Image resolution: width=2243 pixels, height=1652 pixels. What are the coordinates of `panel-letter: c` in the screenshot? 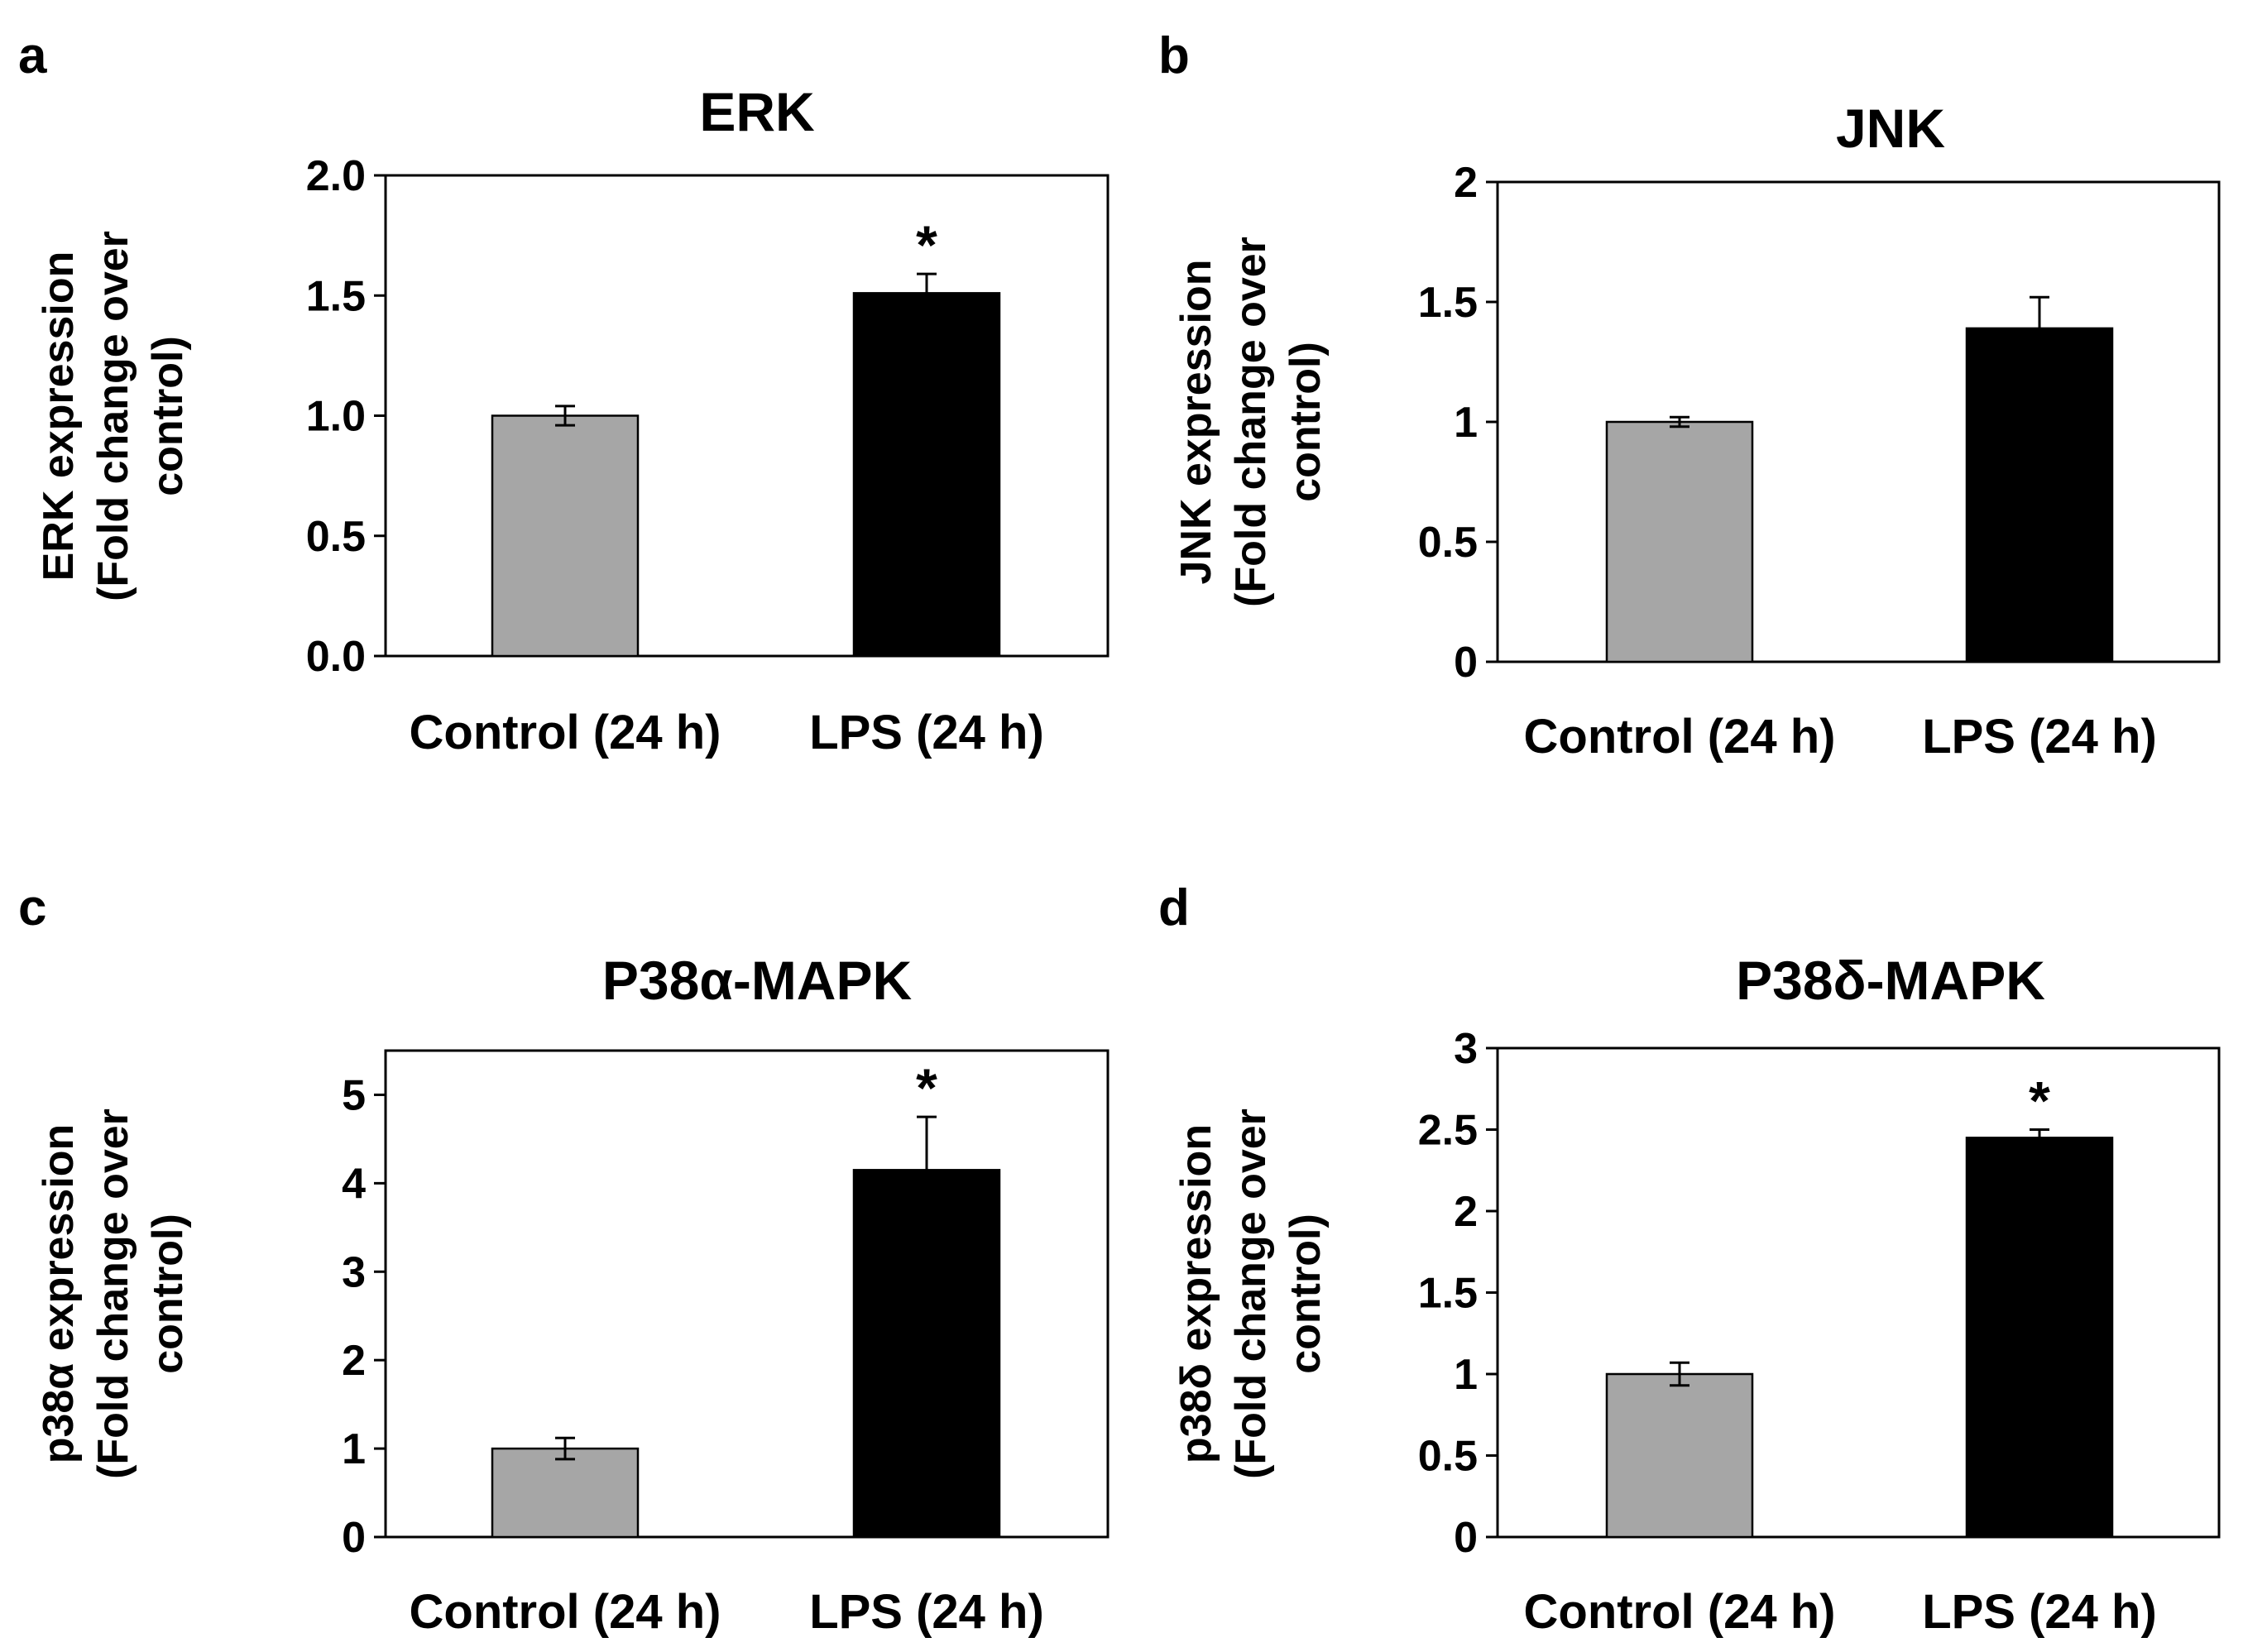 It's located at (32, 907).